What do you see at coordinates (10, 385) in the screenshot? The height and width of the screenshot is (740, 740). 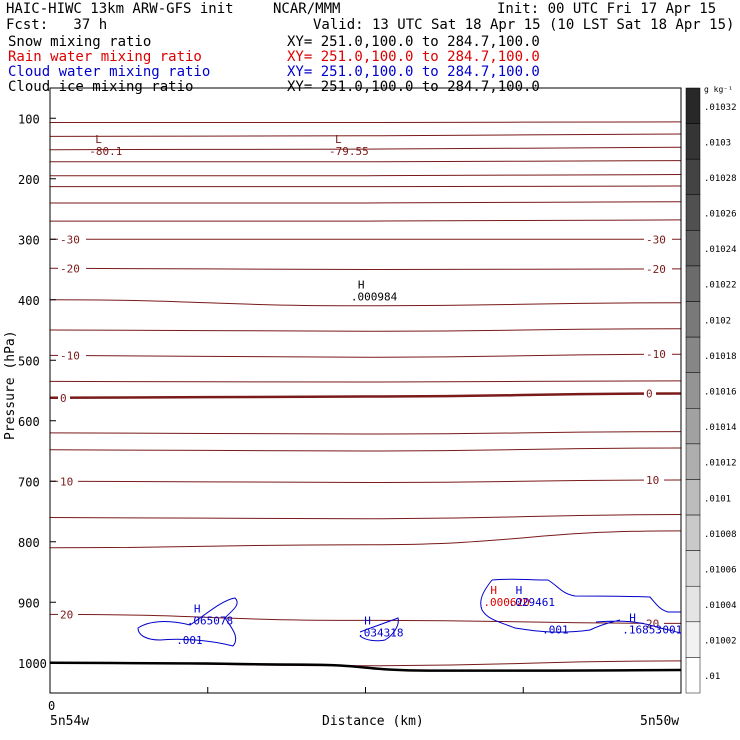 I see `y-axis-label: Pressure (hPa)` at bounding box center [10, 385].